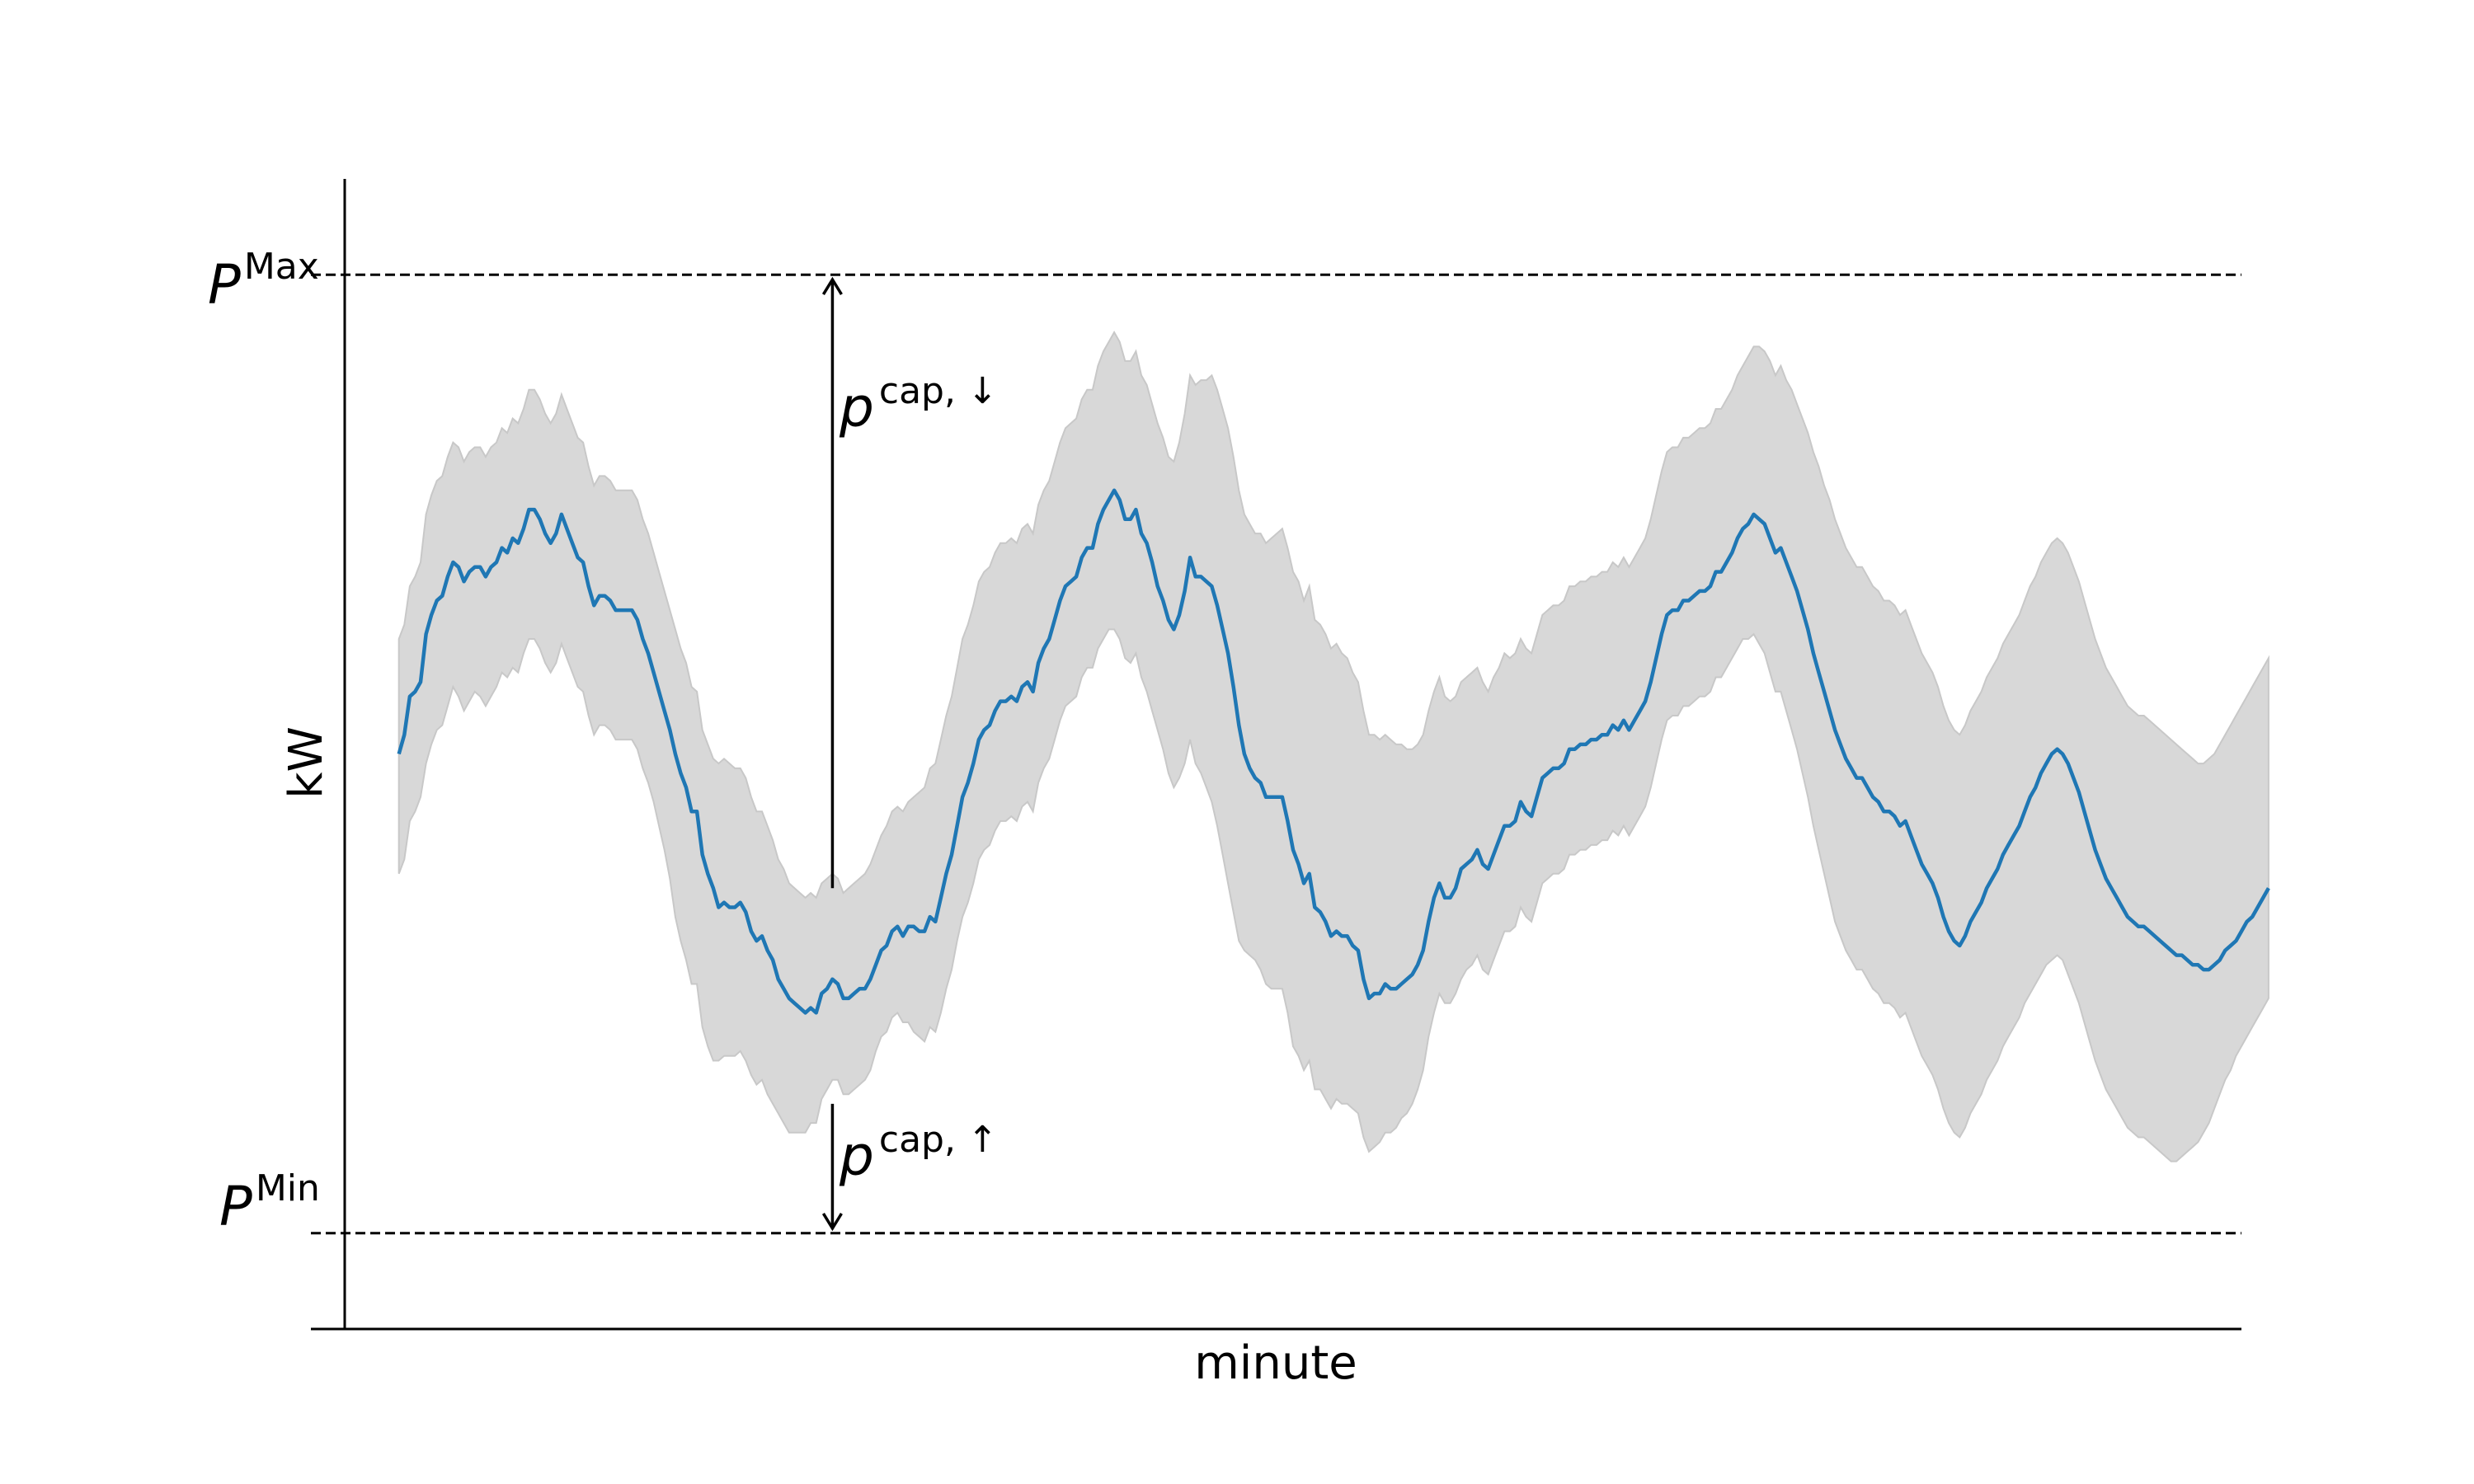  What do you see at coordinates (918, 404) in the screenshot?
I see `p-cap-down-label: p cap, ↓` at bounding box center [918, 404].